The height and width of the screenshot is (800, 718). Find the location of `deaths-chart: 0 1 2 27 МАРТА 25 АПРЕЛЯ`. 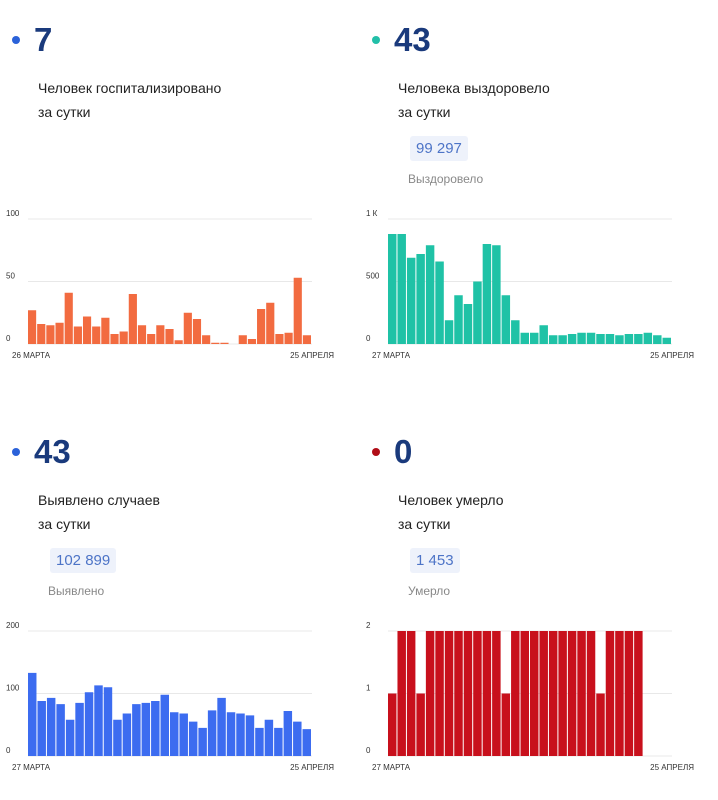

deaths-chart: 0 1 2 27 МАРТА 25 АПРЕЛЯ is located at coordinates (530, 696).